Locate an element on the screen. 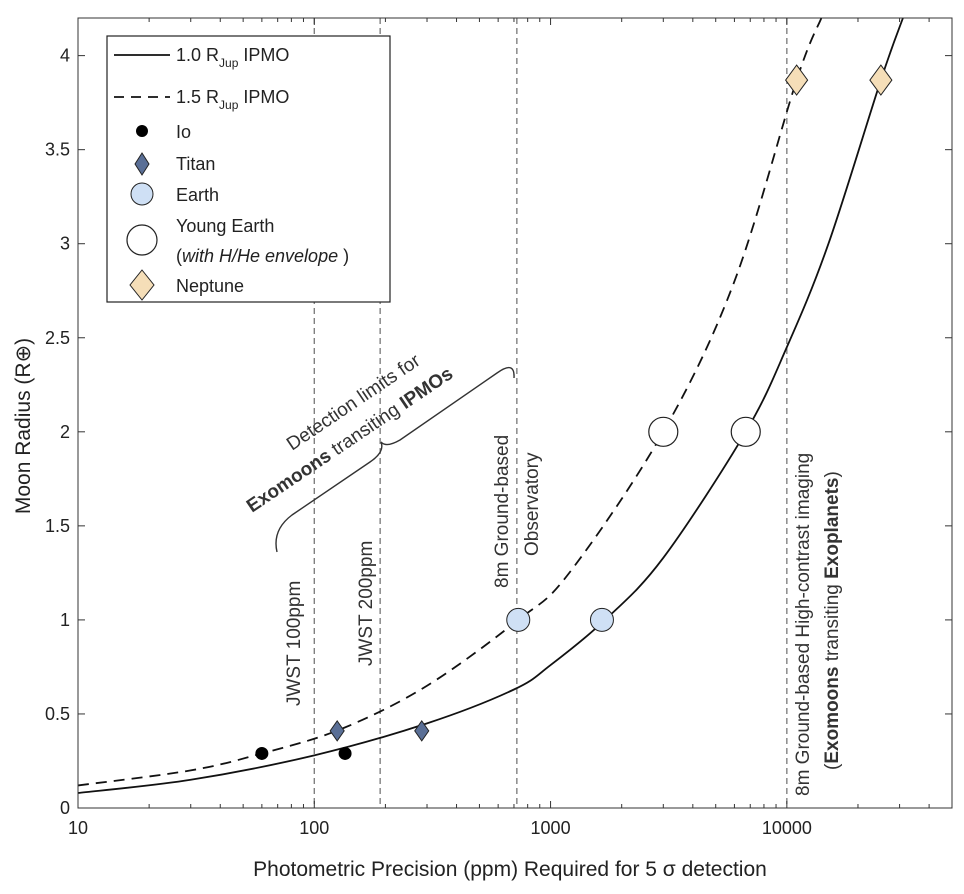 Image resolution: width=964 pixels, height=894 pixels. legend-titan-label: Titan is located at coordinates (195, 164).